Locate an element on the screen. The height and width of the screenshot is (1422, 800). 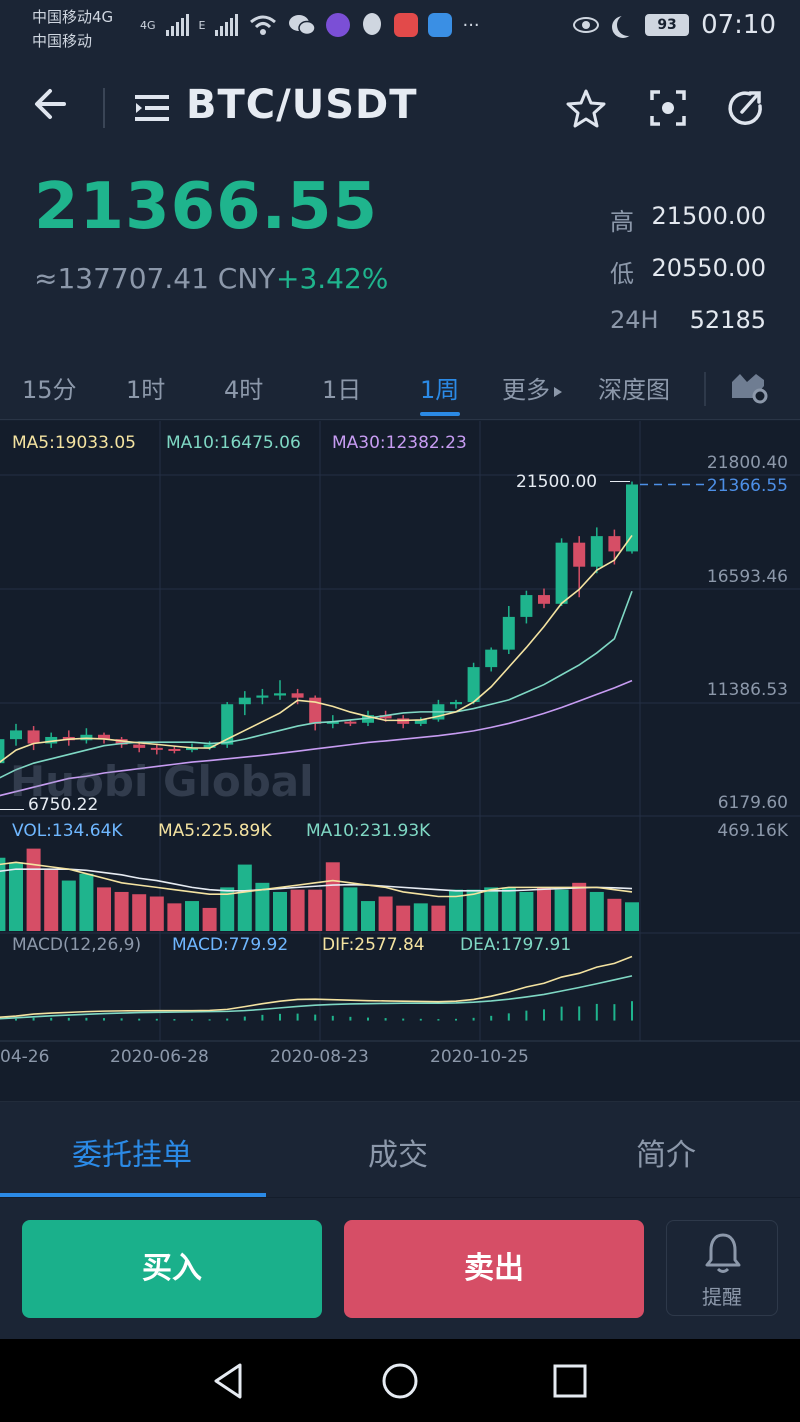
ma30-line is located at coordinates (316, 738).